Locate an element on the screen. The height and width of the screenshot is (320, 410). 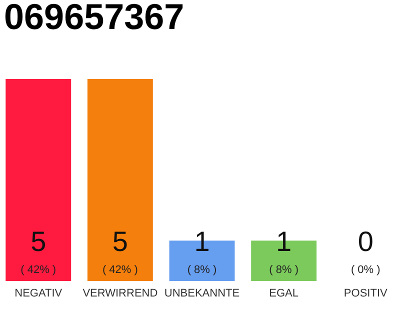
x-tick-label: VERWIRREND is located at coordinates (120, 294).